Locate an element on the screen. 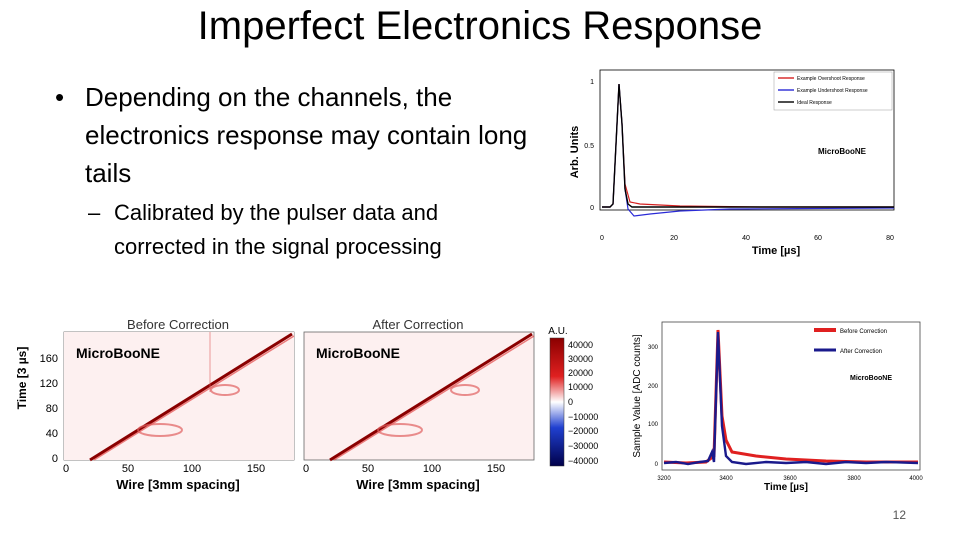  adc-ytick: 0 is located at coordinates (657, 465).